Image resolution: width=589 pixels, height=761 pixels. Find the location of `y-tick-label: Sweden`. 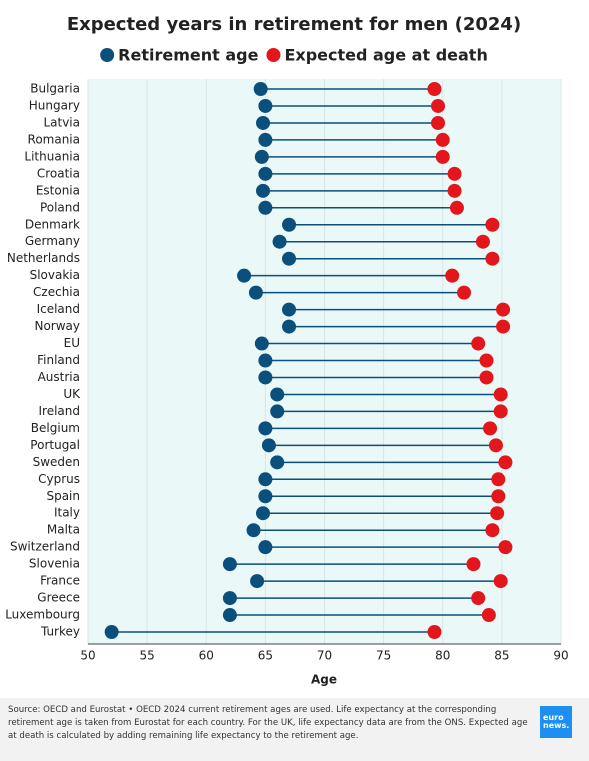

y-tick-label: Sweden is located at coordinates (56, 462).